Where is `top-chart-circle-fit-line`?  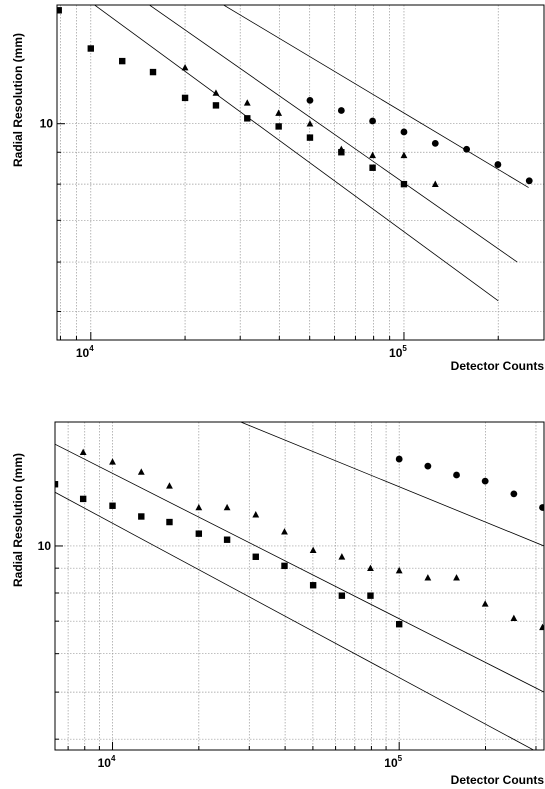
top-chart-circle-fit-line is located at coordinates (375, 96).